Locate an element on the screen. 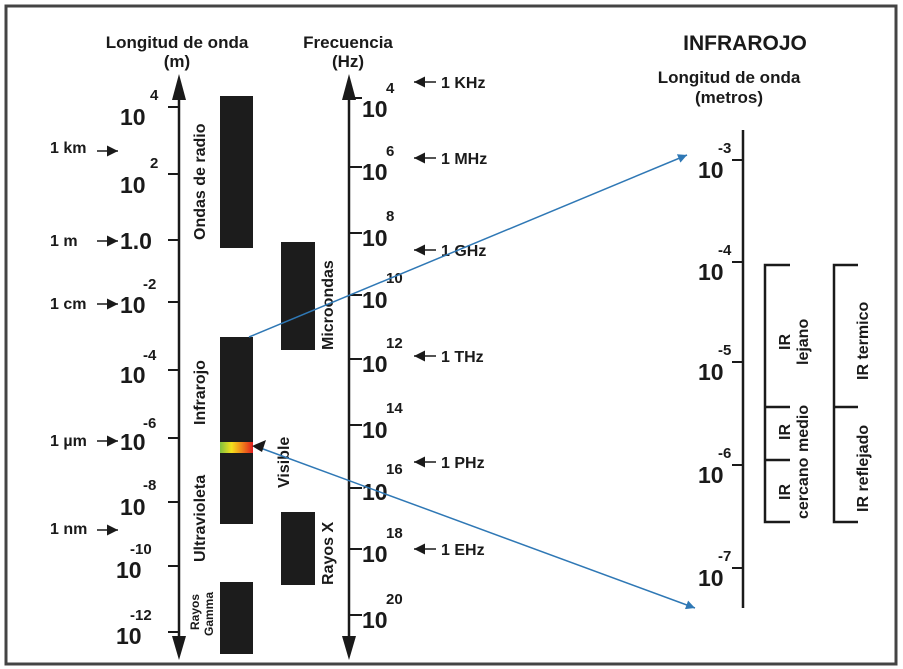 This screenshot has height=669, width=903. infrared-tick-exponent: -3 is located at coordinates (724, 148).